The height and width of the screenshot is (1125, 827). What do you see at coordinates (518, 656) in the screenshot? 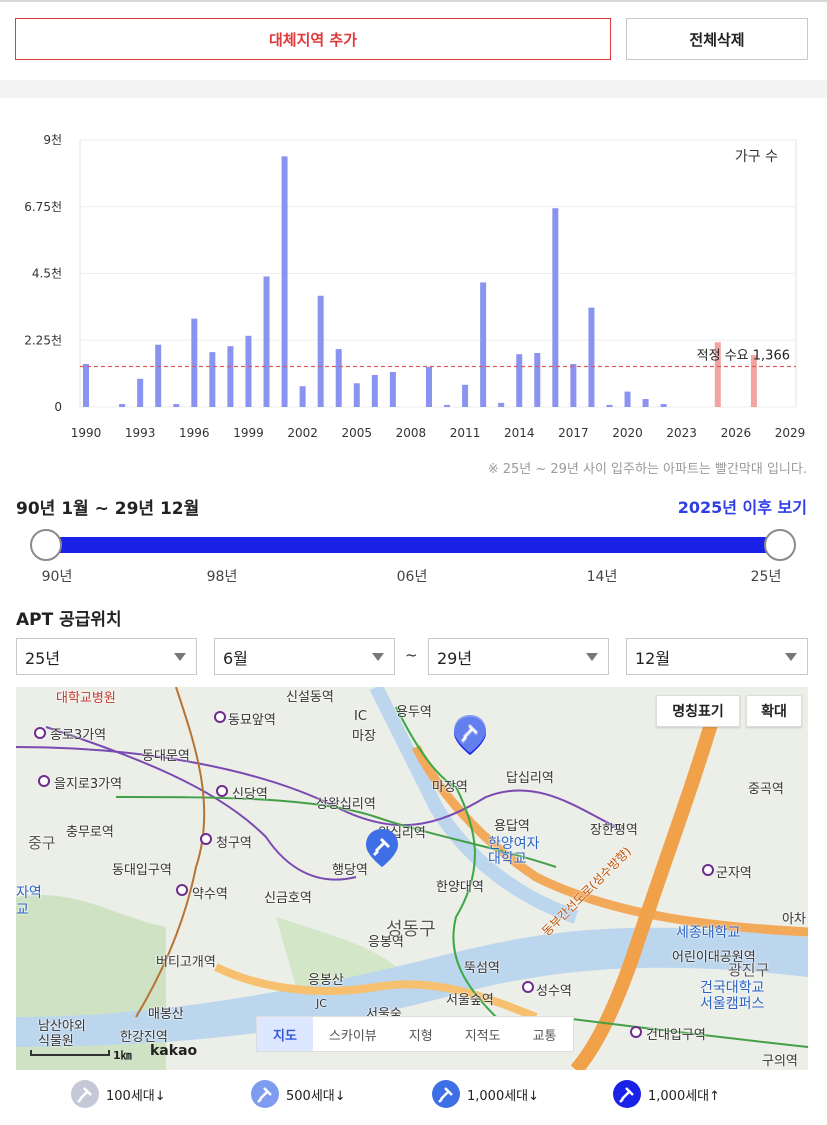
I see `to-year-select: 29년` at bounding box center [518, 656].